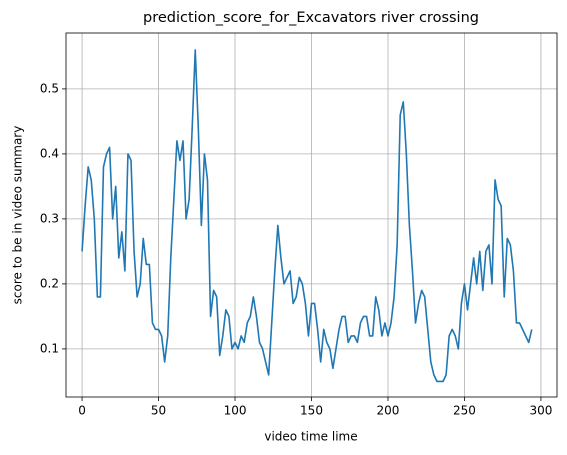  Describe the element at coordinates (158, 411) in the screenshot. I see `x-tick-label: 50` at that location.